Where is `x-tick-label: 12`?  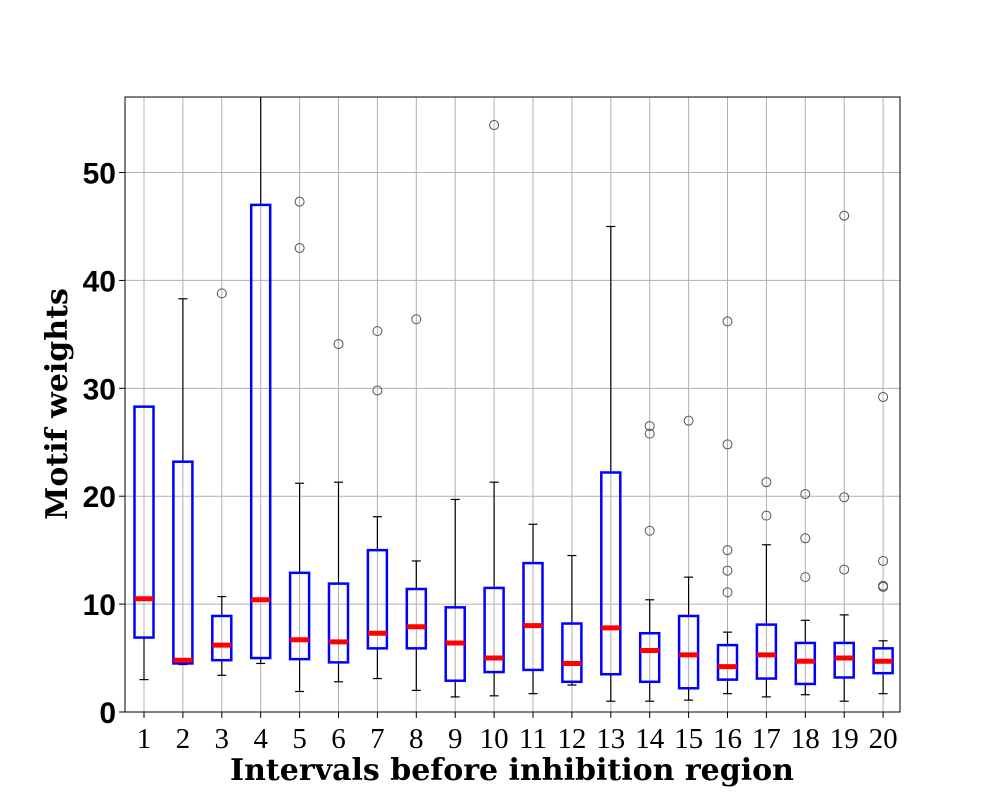 x-tick-label: 12 is located at coordinates (571, 739).